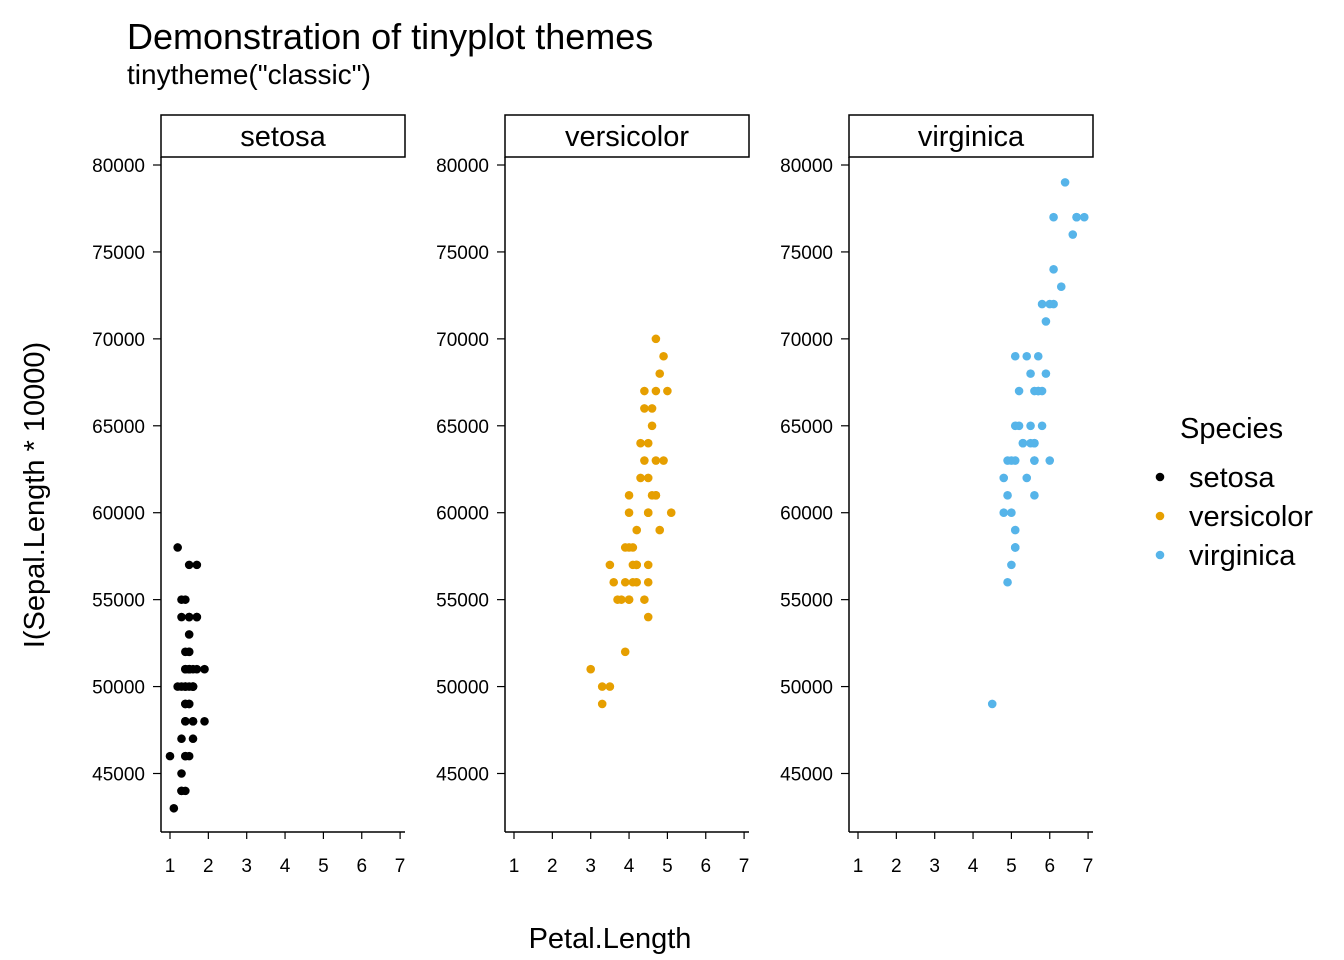 The width and height of the screenshot is (1344, 960). I want to click on y-tick-label: 65000, so click(806, 427).